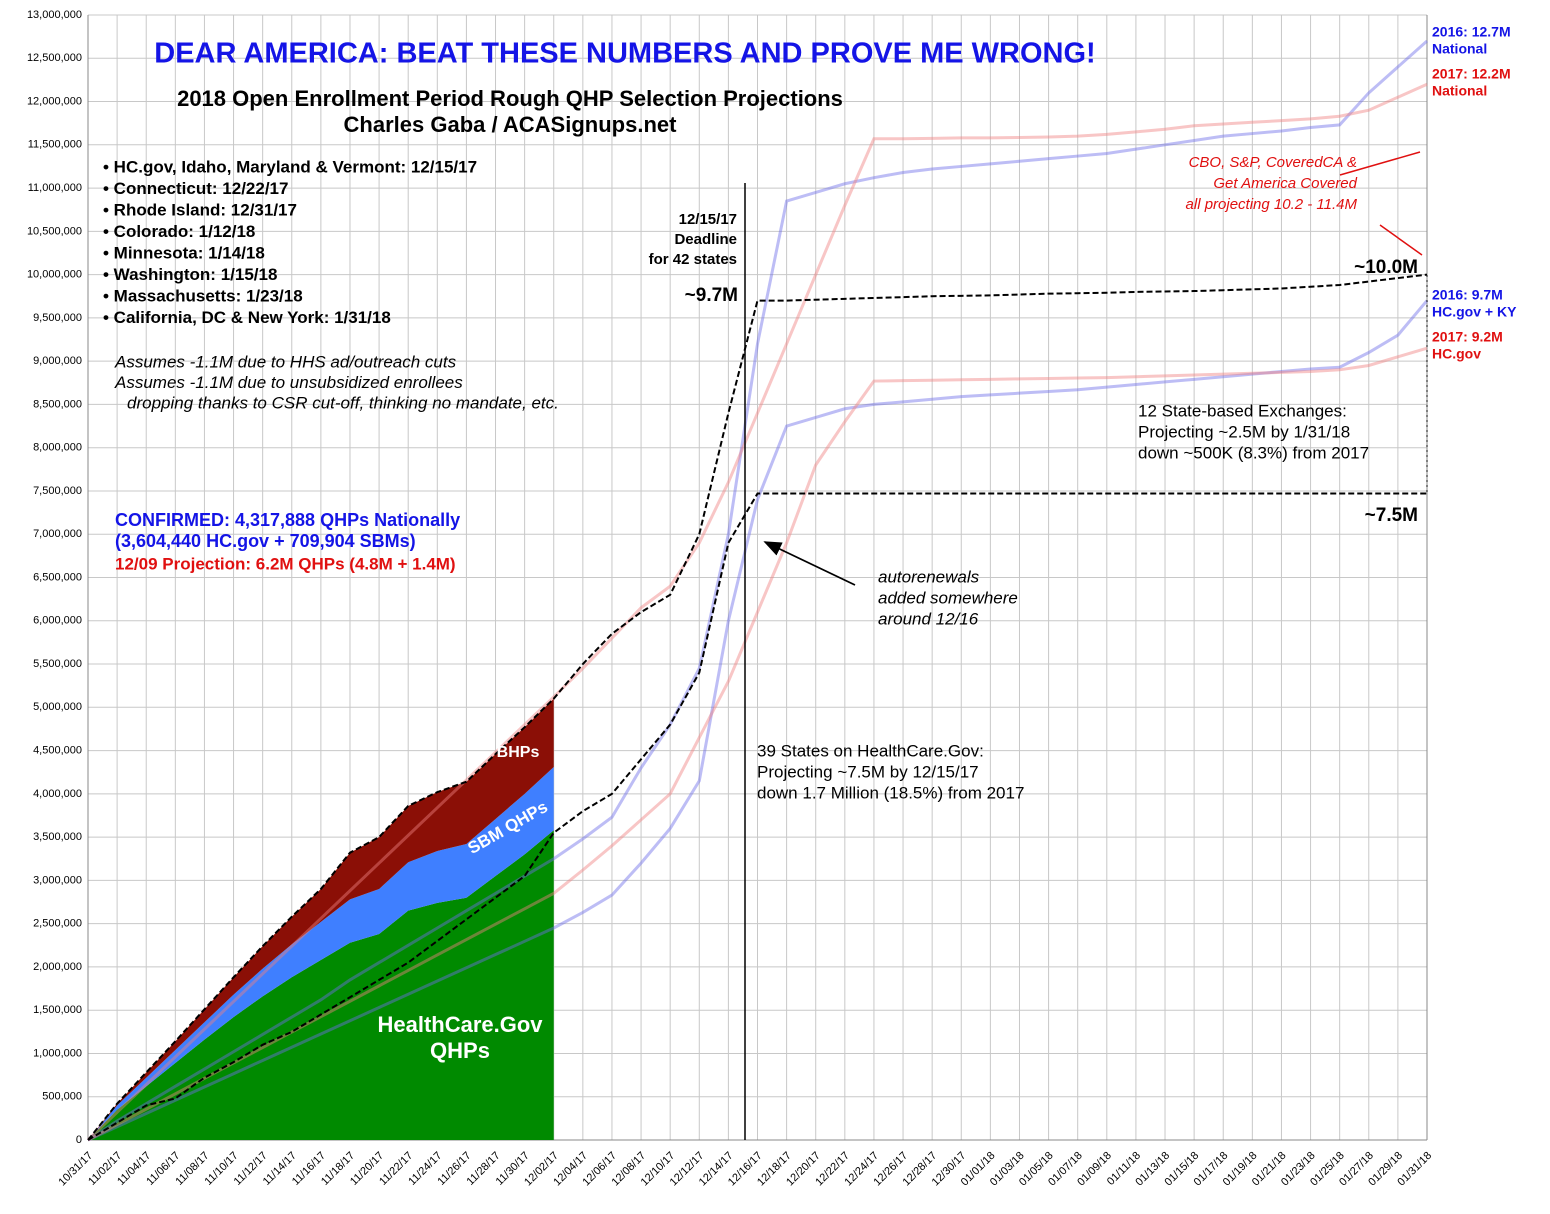 The height and width of the screenshot is (1214, 1550). I want to click on y-tick-label: 1,500,000, so click(57, 1010).